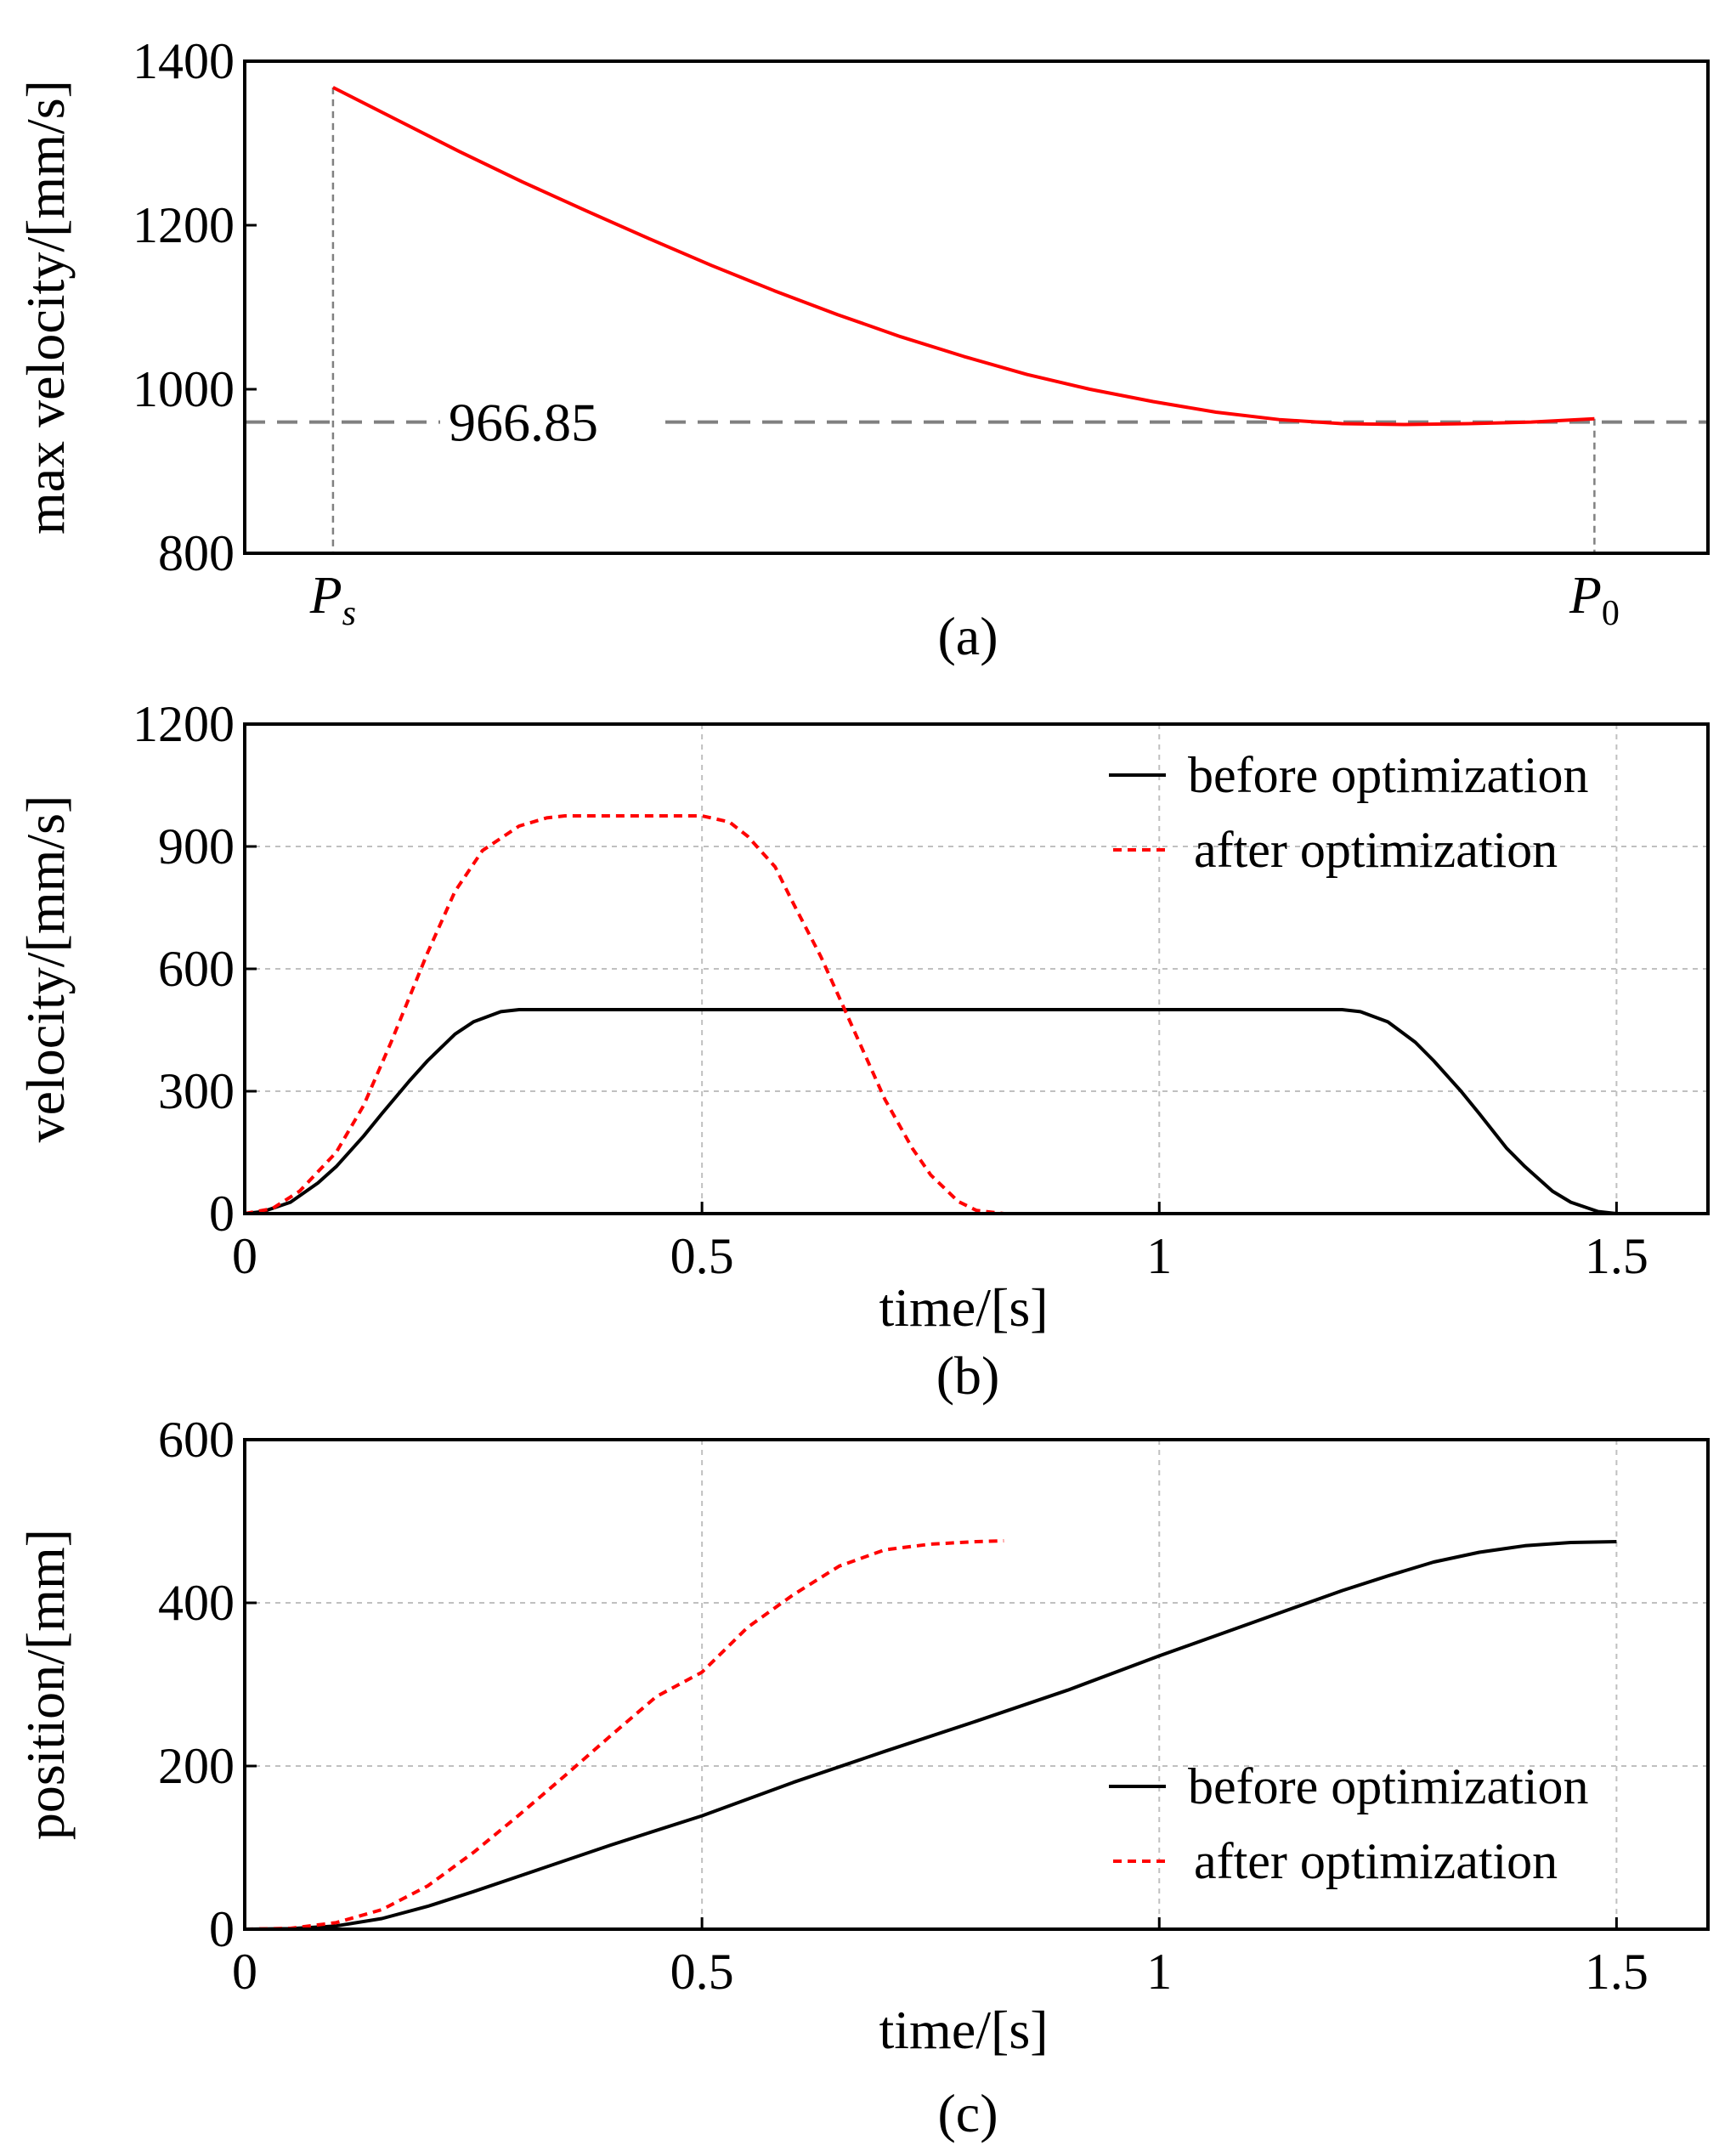 The height and width of the screenshot is (2151, 1736). Describe the element at coordinates (197, 846) in the screenshot. I see `y-tick-label: 900` at that location.